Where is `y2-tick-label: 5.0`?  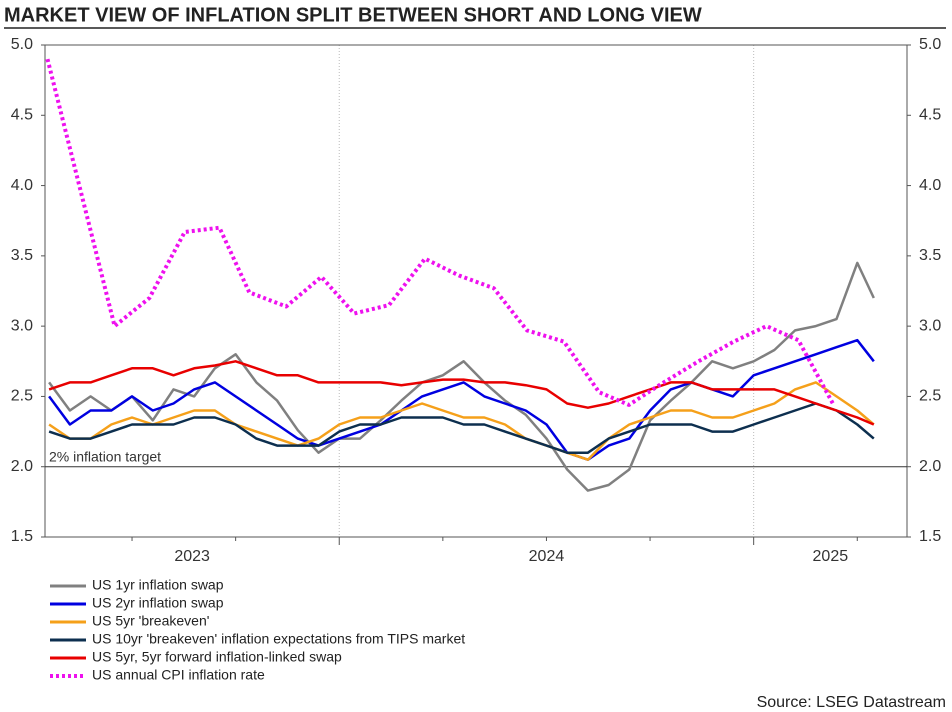
y2-tick-label: 5.0 is located at coordinates (930, 44).